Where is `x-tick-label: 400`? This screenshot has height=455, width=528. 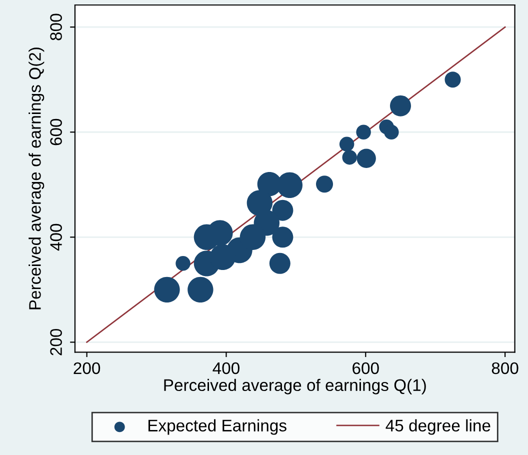
x-tick-label: 400 is located at coordinates (226, 368).